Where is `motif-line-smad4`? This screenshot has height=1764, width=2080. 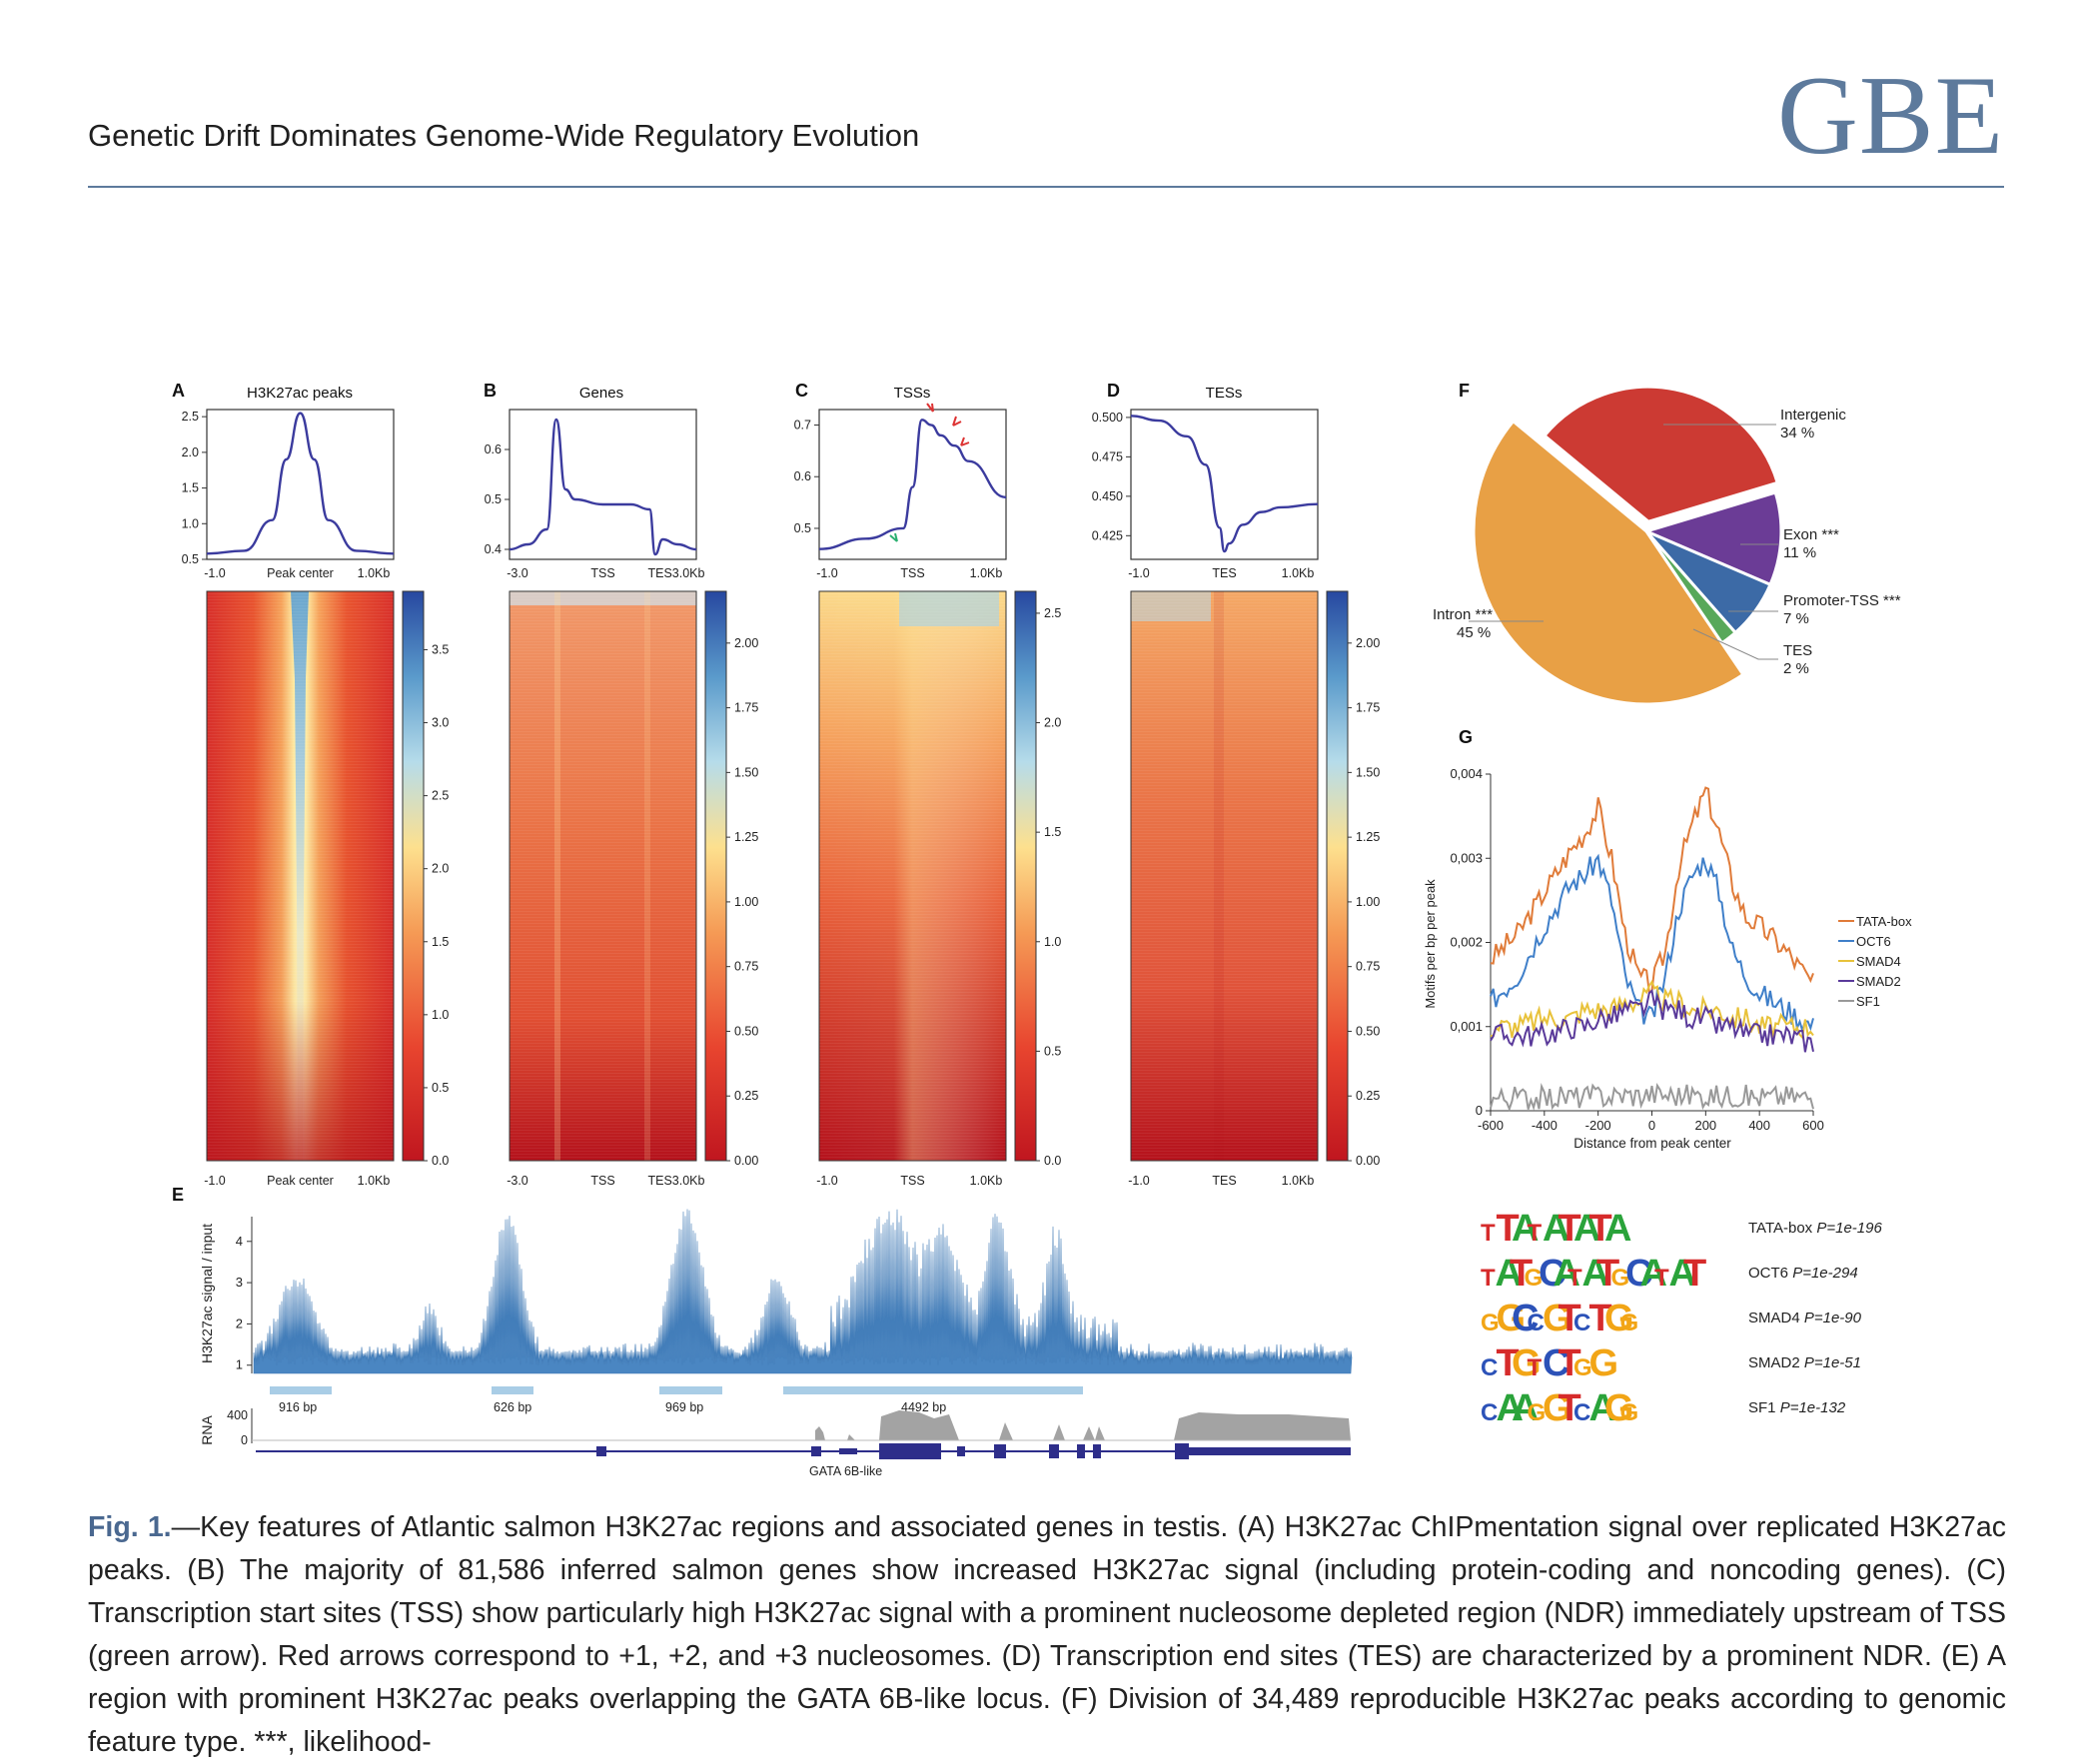
motif-line-smad4 is located at coordinates (1652, 1009).